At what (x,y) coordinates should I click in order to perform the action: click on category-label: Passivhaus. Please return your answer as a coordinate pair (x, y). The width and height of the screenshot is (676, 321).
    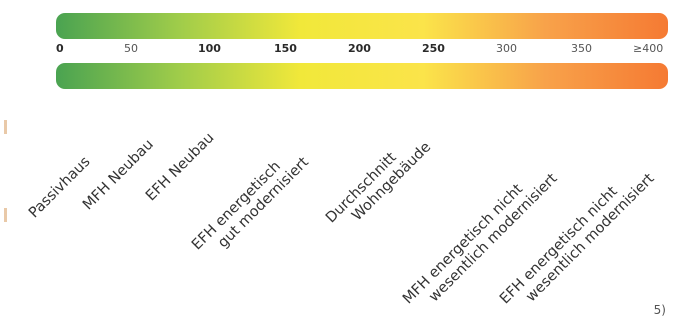
    Looking at the image, I should click on (60, 187).